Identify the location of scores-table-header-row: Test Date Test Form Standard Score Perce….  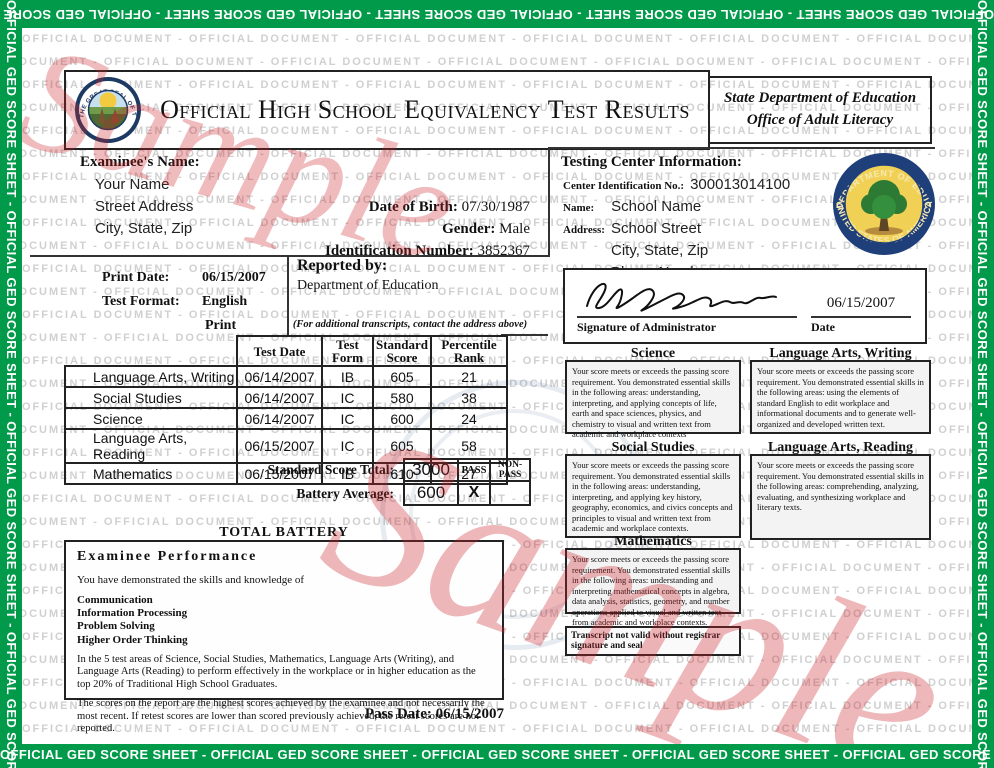
(286, 351).